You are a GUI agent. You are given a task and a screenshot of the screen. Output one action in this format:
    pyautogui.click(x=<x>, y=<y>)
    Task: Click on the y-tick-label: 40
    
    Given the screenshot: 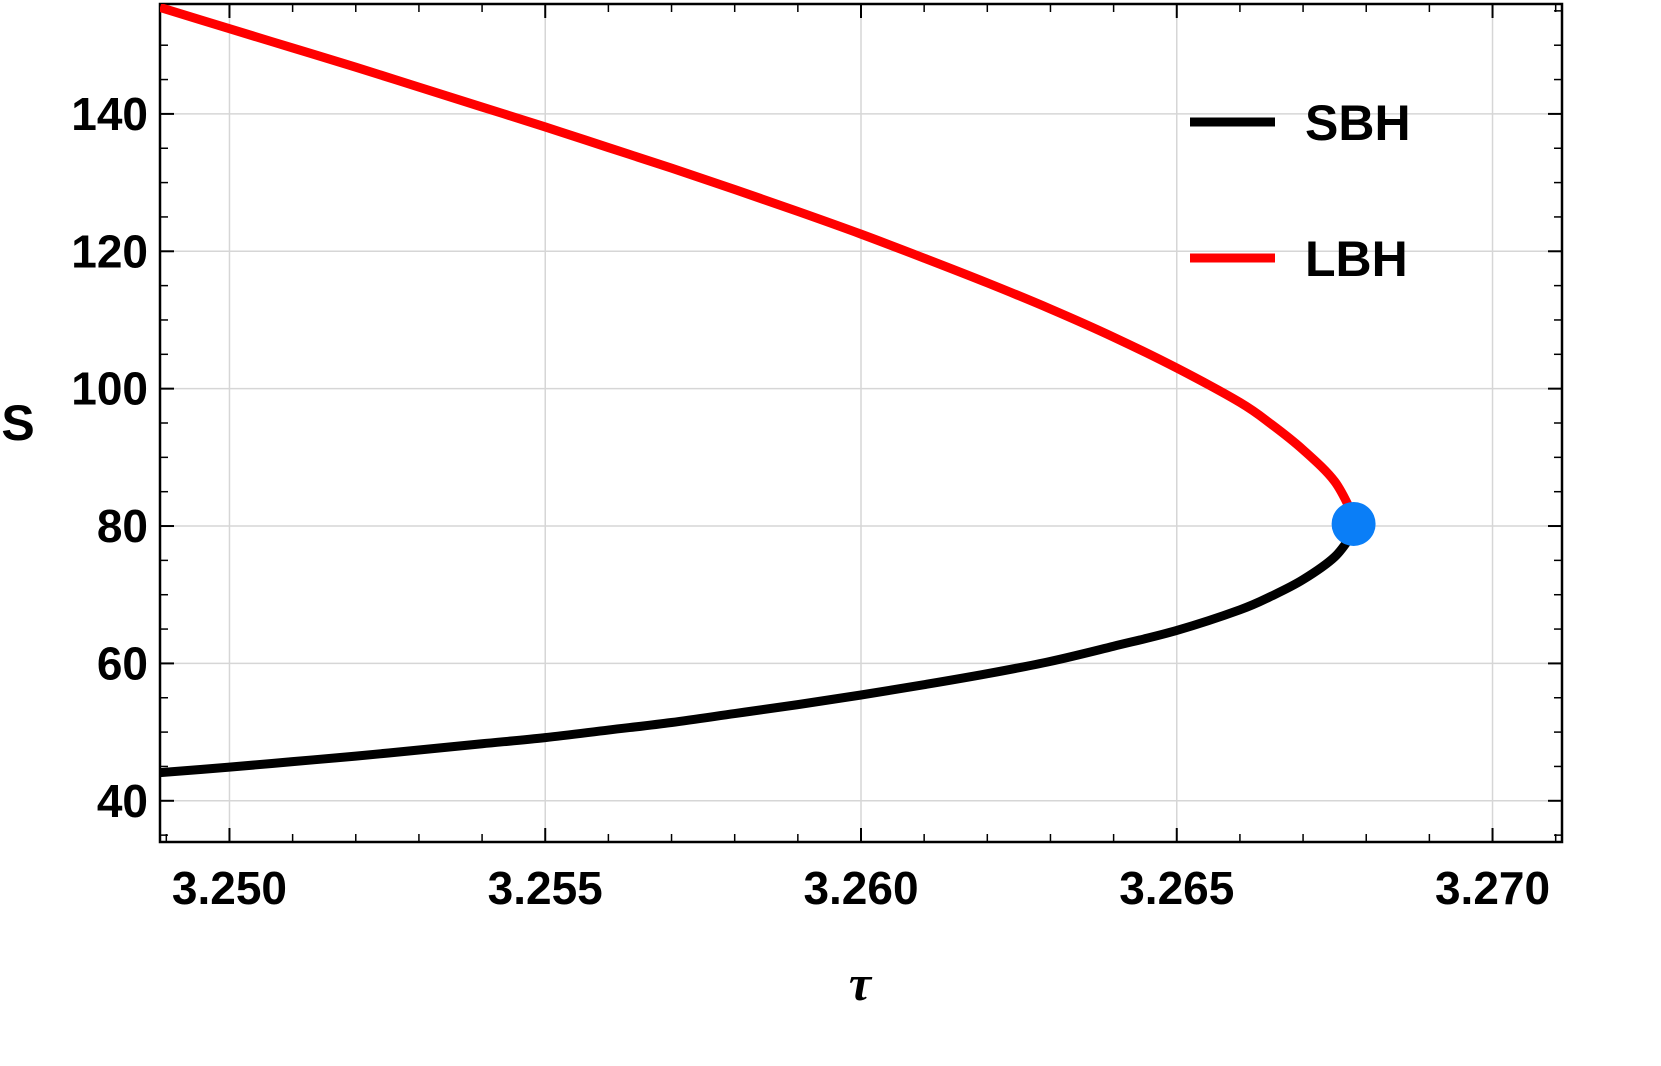 What is the action you would take?
    pyautogui.click(x=122, y=801)
    